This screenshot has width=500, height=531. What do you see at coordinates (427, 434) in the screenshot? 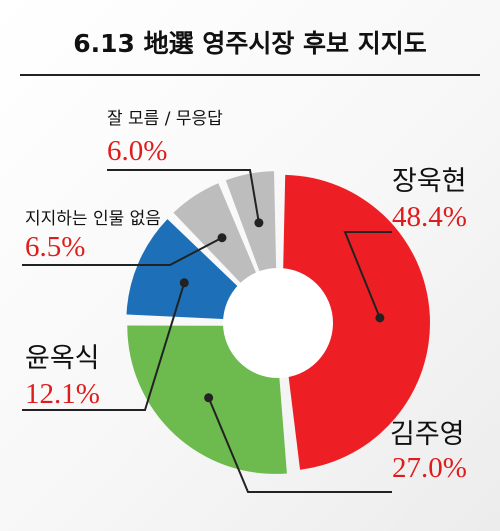
I see `slice-label-1: 김주영` at bounding box center [427, 434].